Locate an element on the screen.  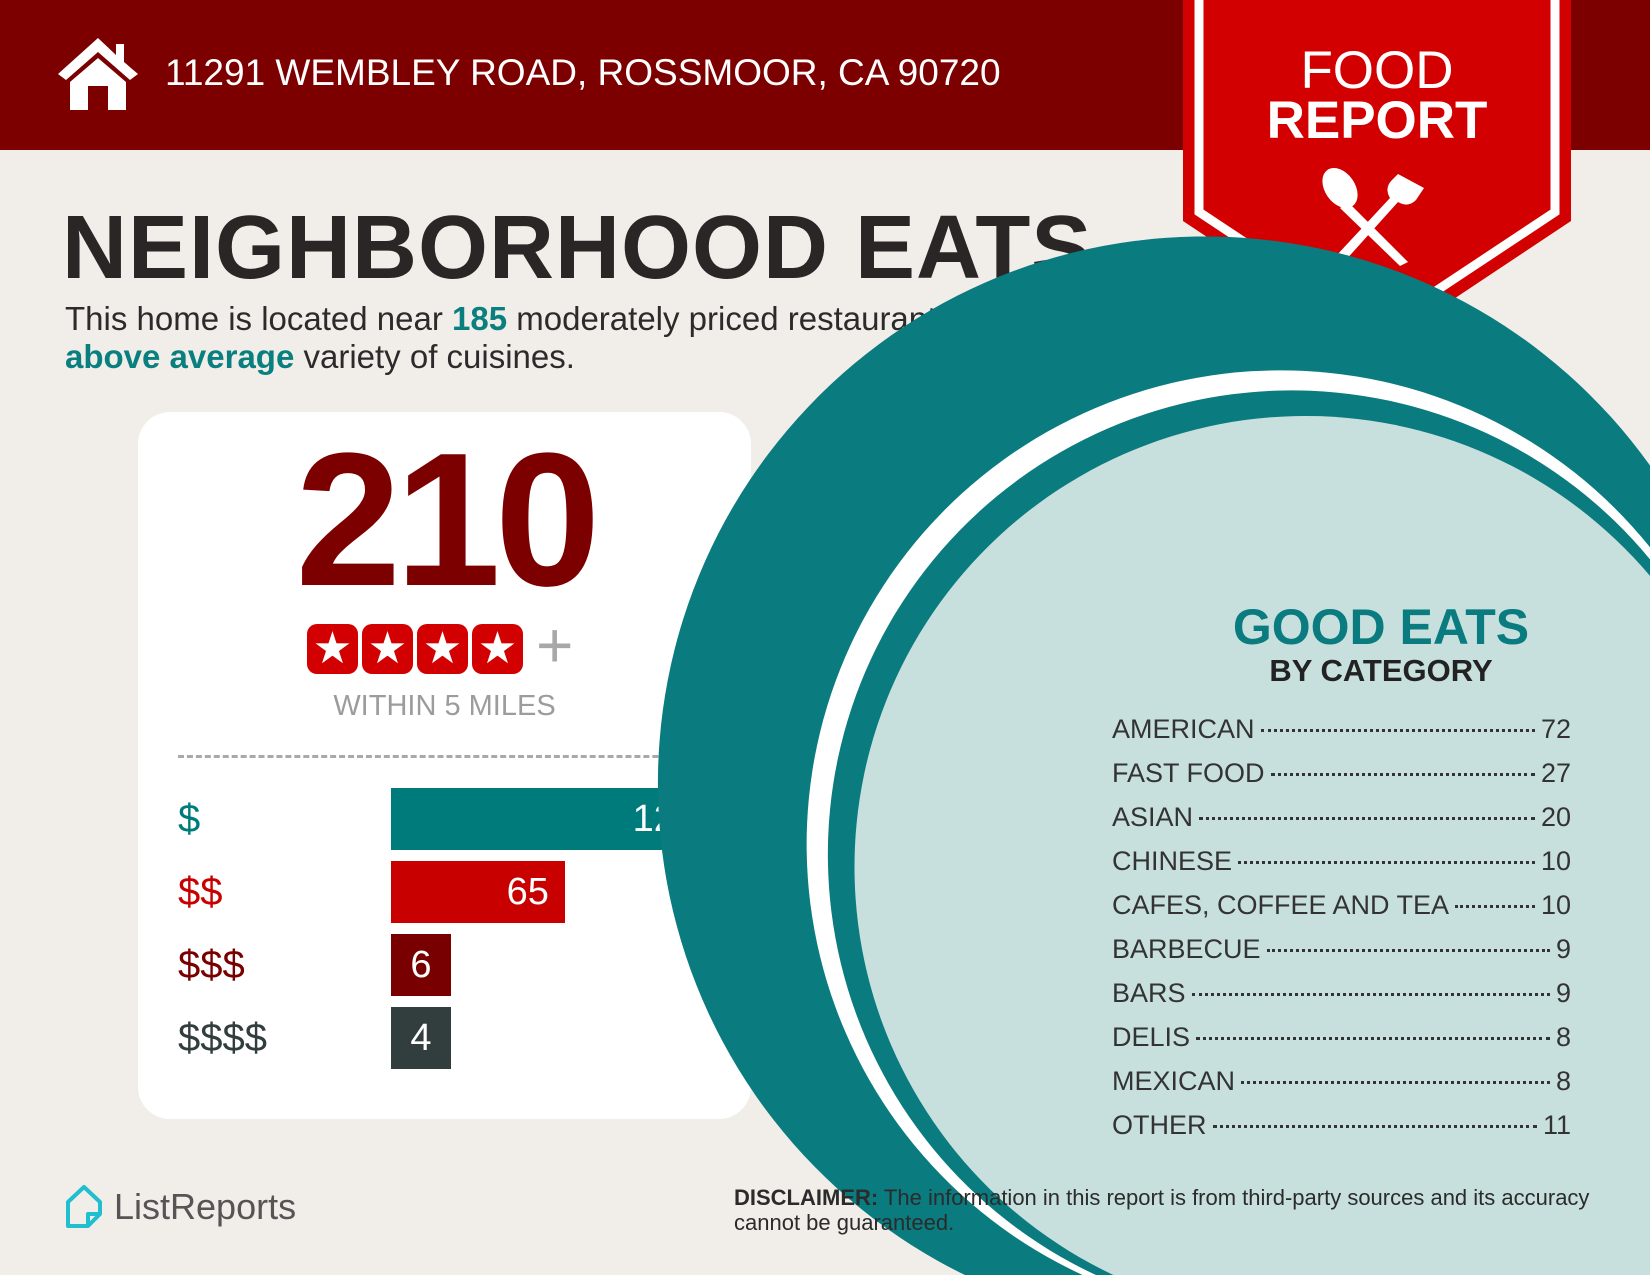
price-bar: 4 is located at coordinates (421, 1038).